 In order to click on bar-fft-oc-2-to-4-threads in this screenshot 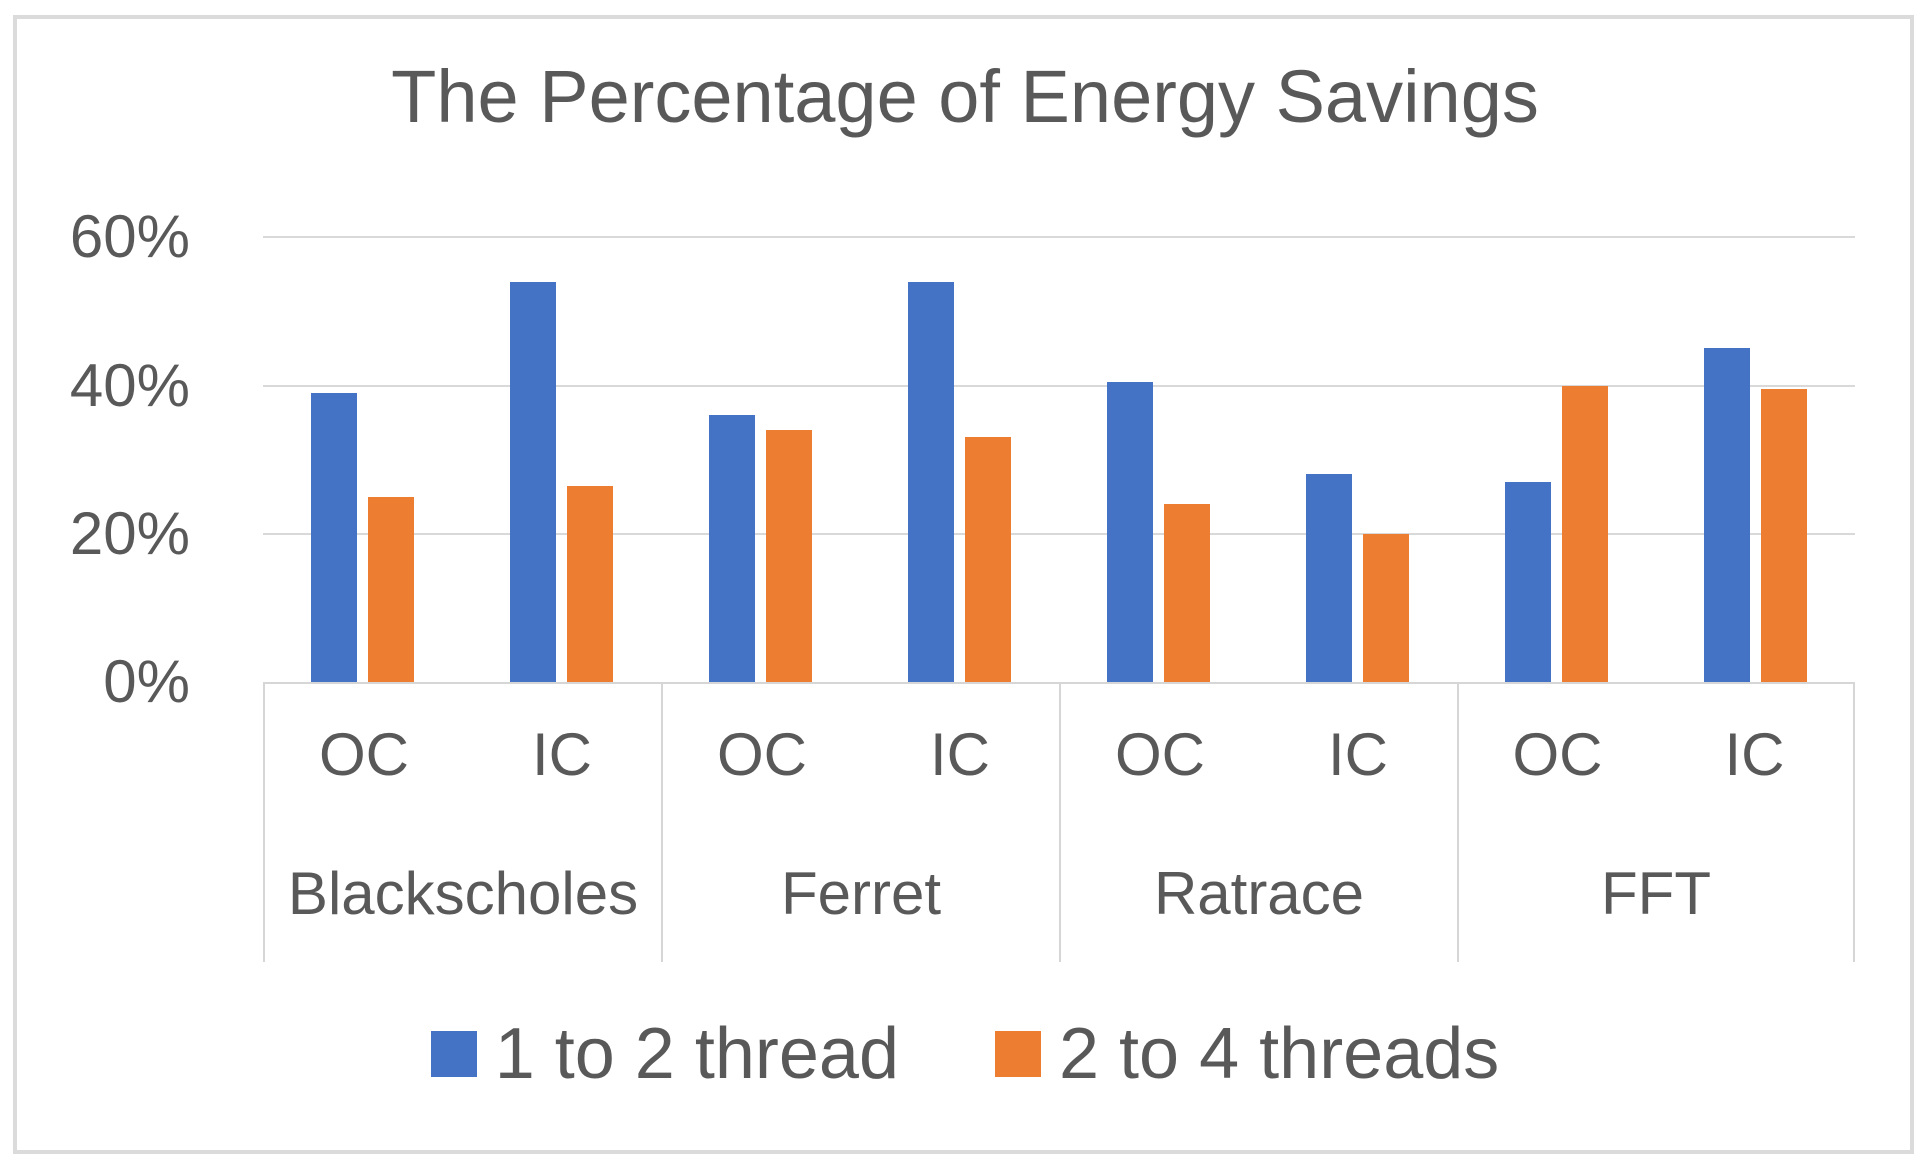, I will do `click(1585, 533)`.